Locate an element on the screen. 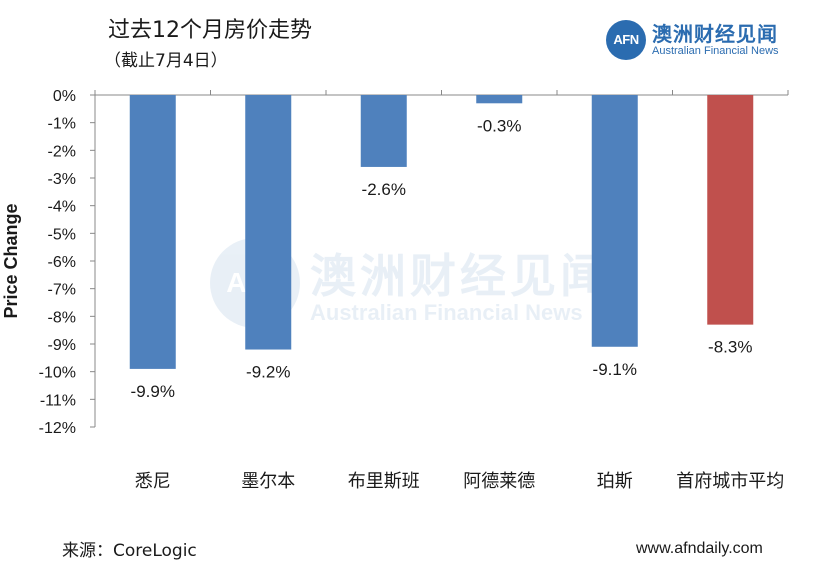 The width and height of the screenshot is (816, 573). logo-name-en: Australian Financial News is located at coordinates (715, 51).